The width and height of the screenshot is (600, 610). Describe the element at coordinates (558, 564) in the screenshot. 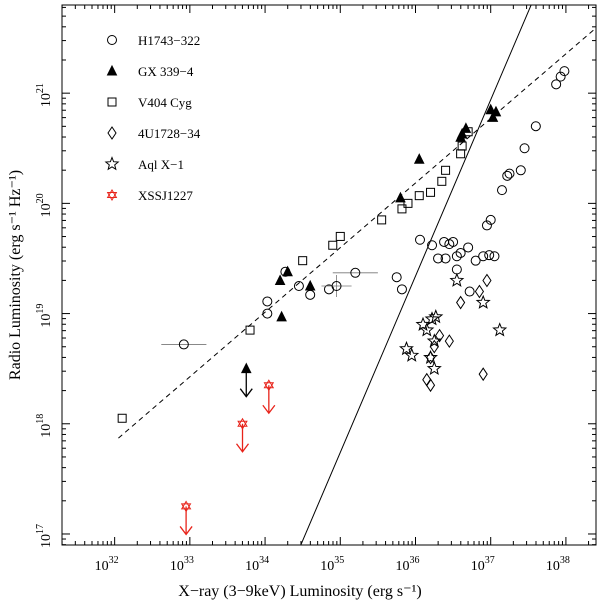

I see `x-tick-label: 1038` at that location.